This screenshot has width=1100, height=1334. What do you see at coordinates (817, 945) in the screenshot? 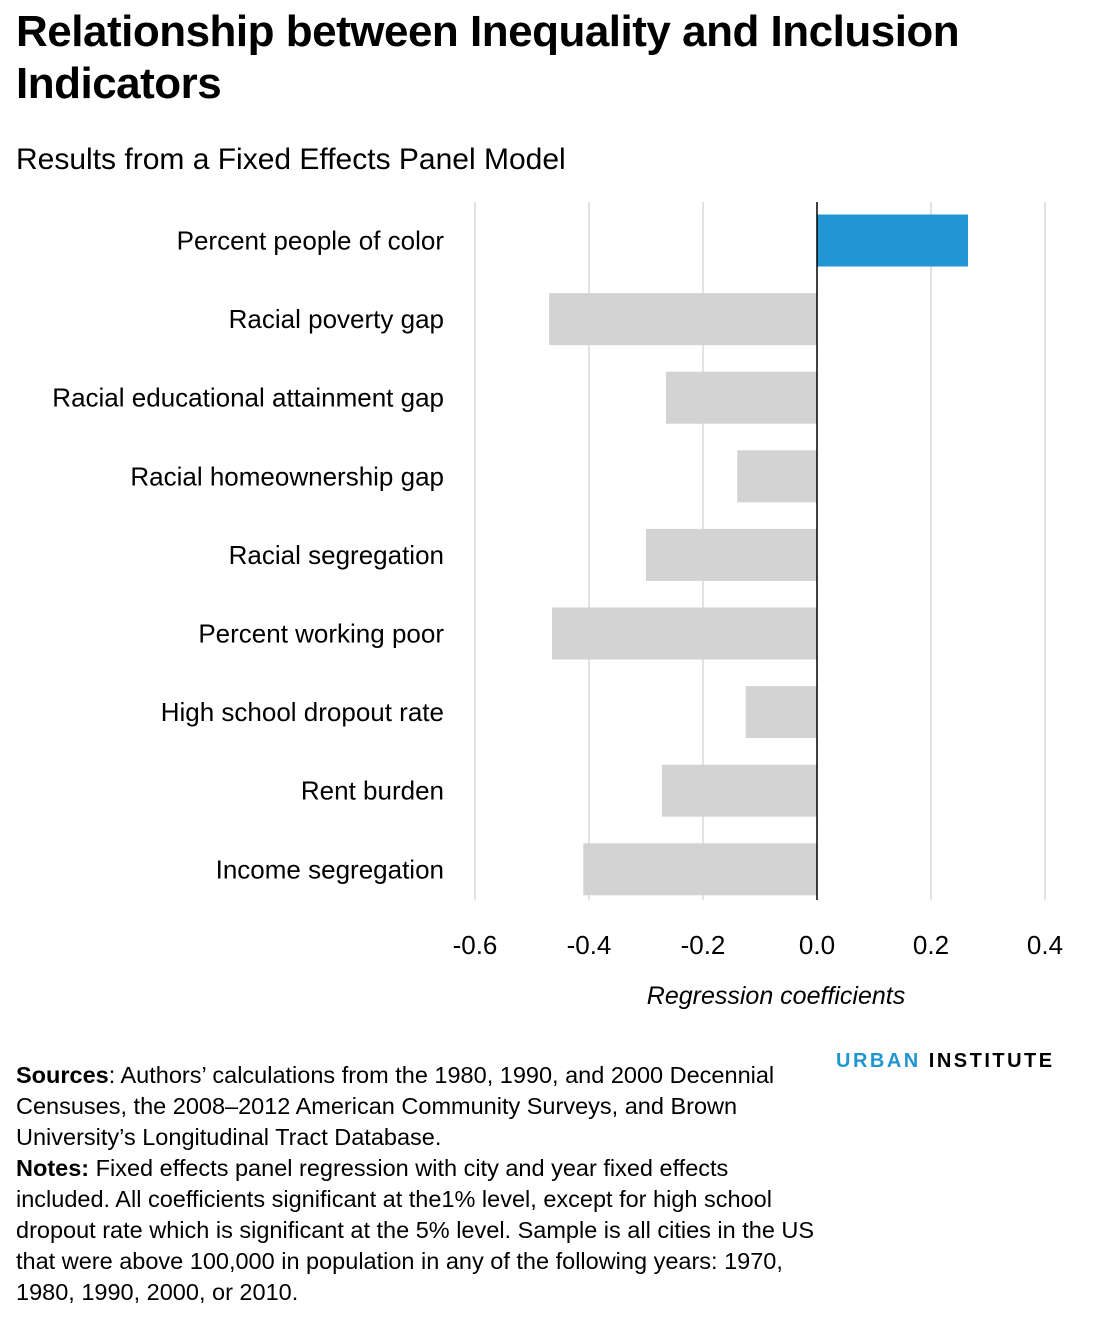
I see `x-tick-label: 0.0` at bounding box center [817, 945].